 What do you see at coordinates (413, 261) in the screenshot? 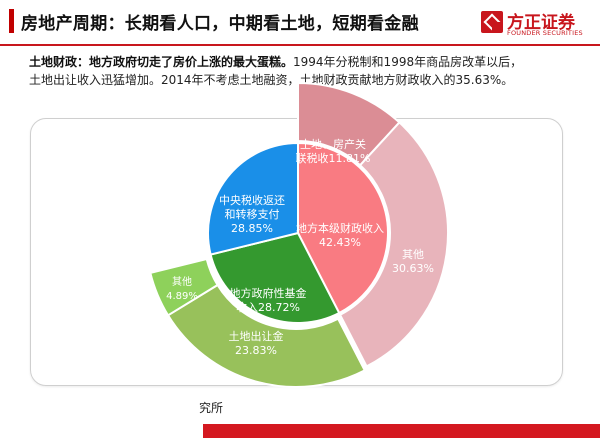
I see `slice-label-4: 其他 30.63%` at bounding box center [413, 261].